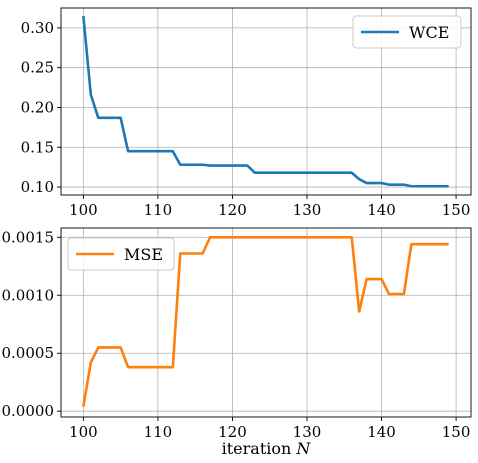 The height and width of the screenshot is (463, 478). I want to click on legend: WCE, so click(407, 32).